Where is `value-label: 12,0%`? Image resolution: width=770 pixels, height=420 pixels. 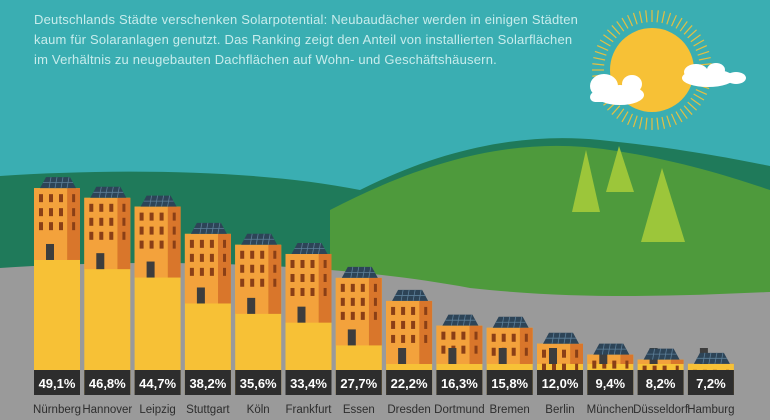 value-label: 12,0% is located at coordinates (560, 383).